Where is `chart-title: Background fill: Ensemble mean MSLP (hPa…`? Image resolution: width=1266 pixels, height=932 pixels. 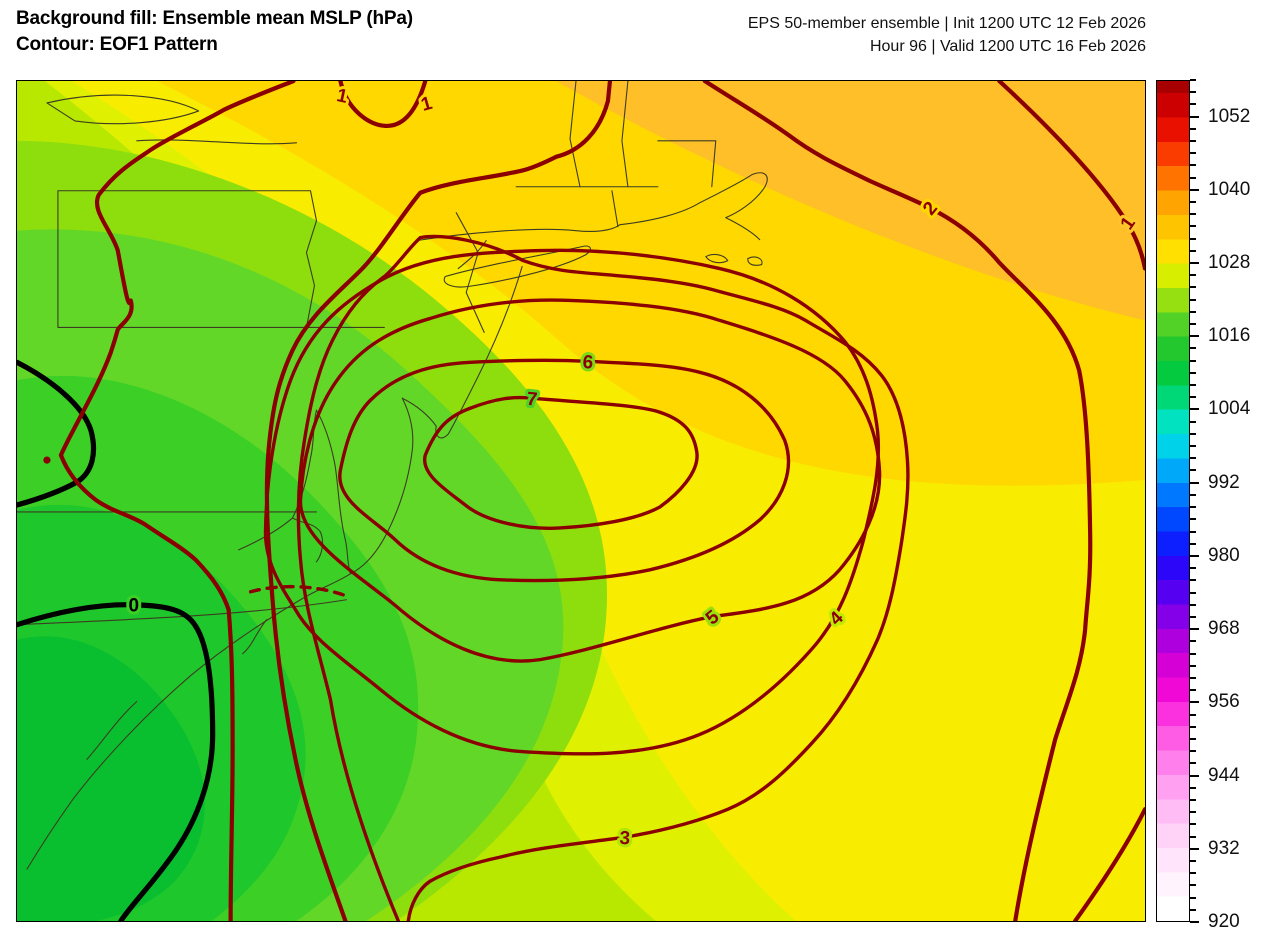
chart-title: Background fill: Ensemble mean MSLP (hPa… is located at coordinates (214, 31).